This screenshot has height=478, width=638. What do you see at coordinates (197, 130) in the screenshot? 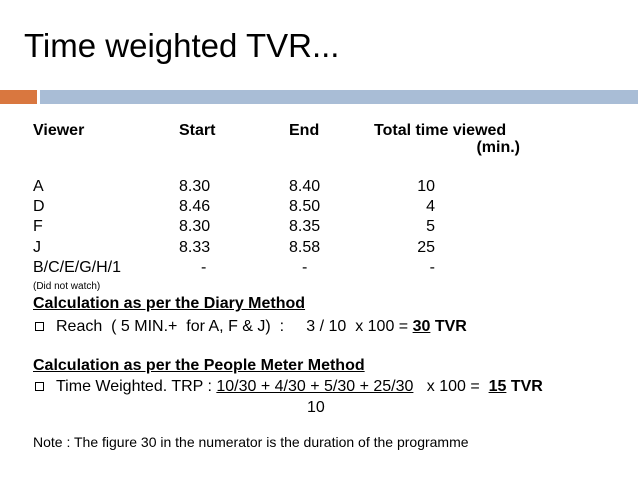
I see `header-start: Start` at bounding box center [197, 130].